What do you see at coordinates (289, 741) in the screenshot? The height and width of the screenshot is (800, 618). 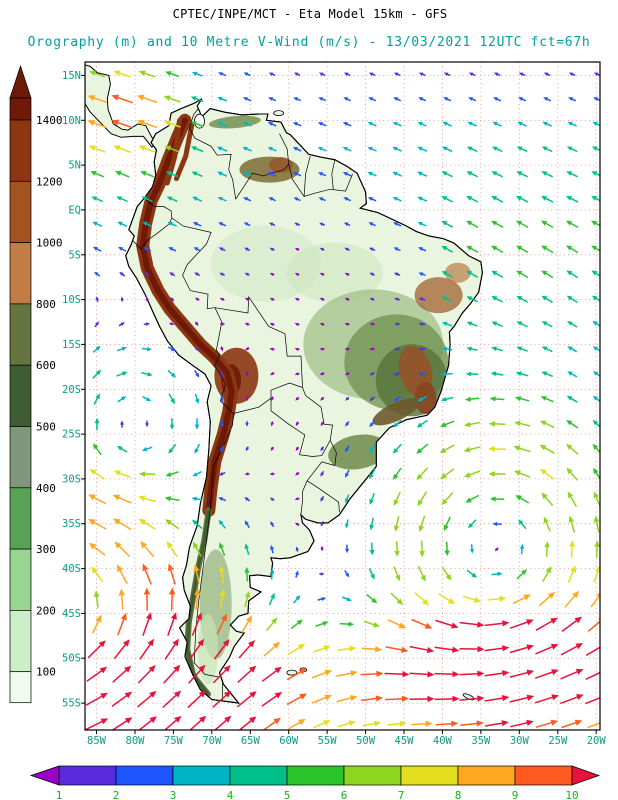 I see `lon-label: 60W` at bounding box center [289, 741].